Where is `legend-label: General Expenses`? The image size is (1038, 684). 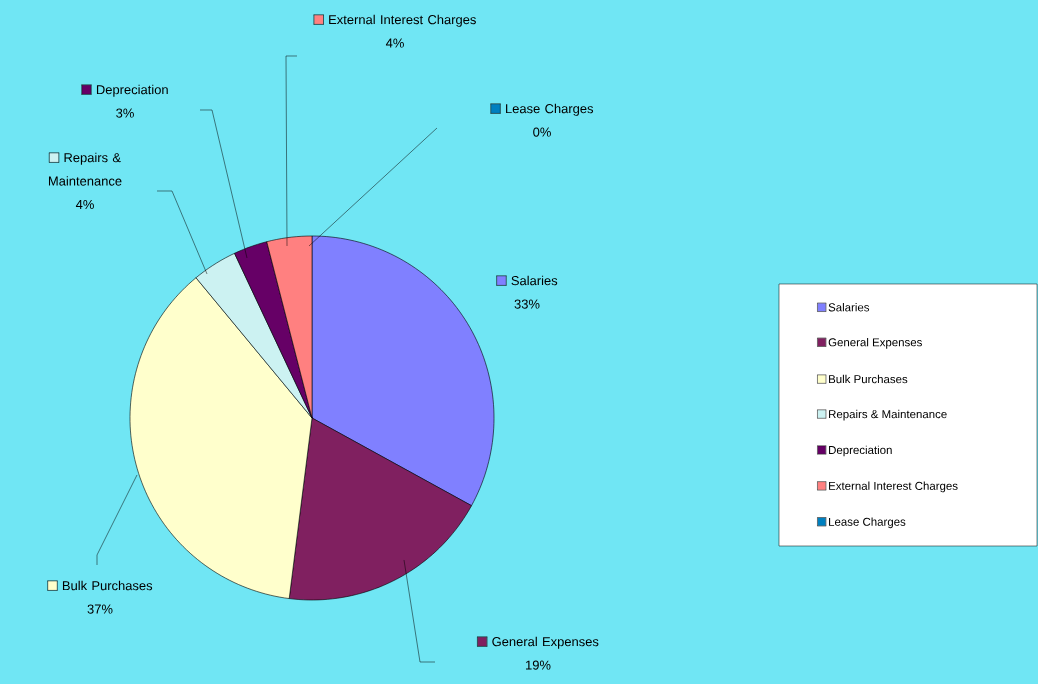 legend-label: General Expenses is located at coordinates (545, 642).